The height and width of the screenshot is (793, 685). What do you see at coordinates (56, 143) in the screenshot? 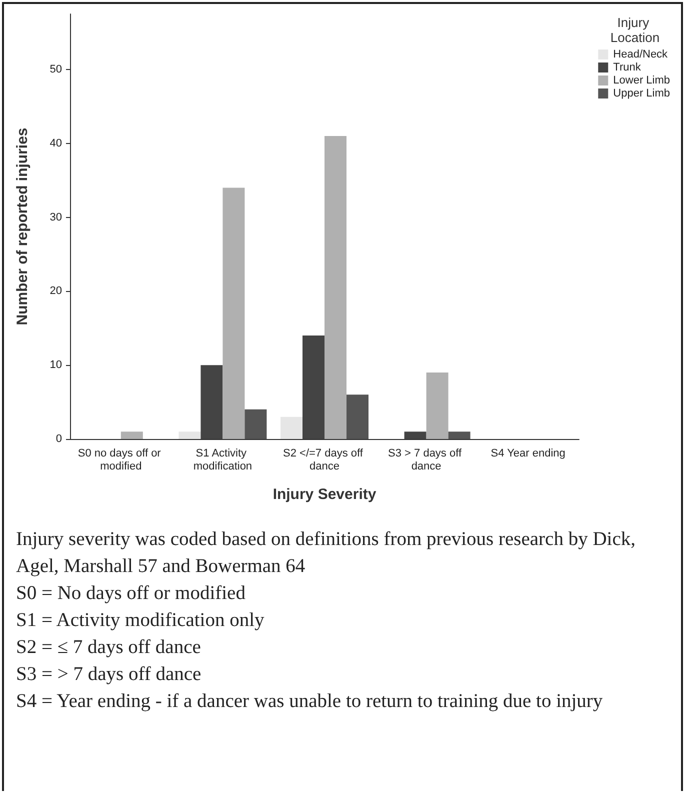
I see `y-tick-label: 40` at bounding box center [56, 143].